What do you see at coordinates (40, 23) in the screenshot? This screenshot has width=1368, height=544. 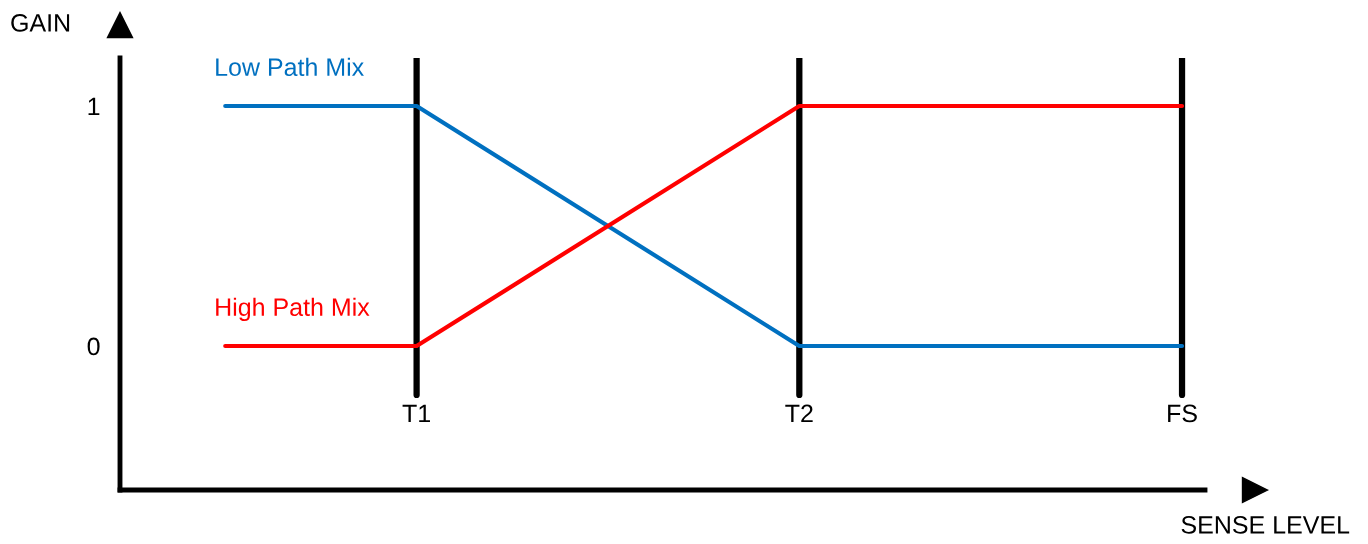 I see `y-axis-title: GAIN` at bounding box center [40, 23].